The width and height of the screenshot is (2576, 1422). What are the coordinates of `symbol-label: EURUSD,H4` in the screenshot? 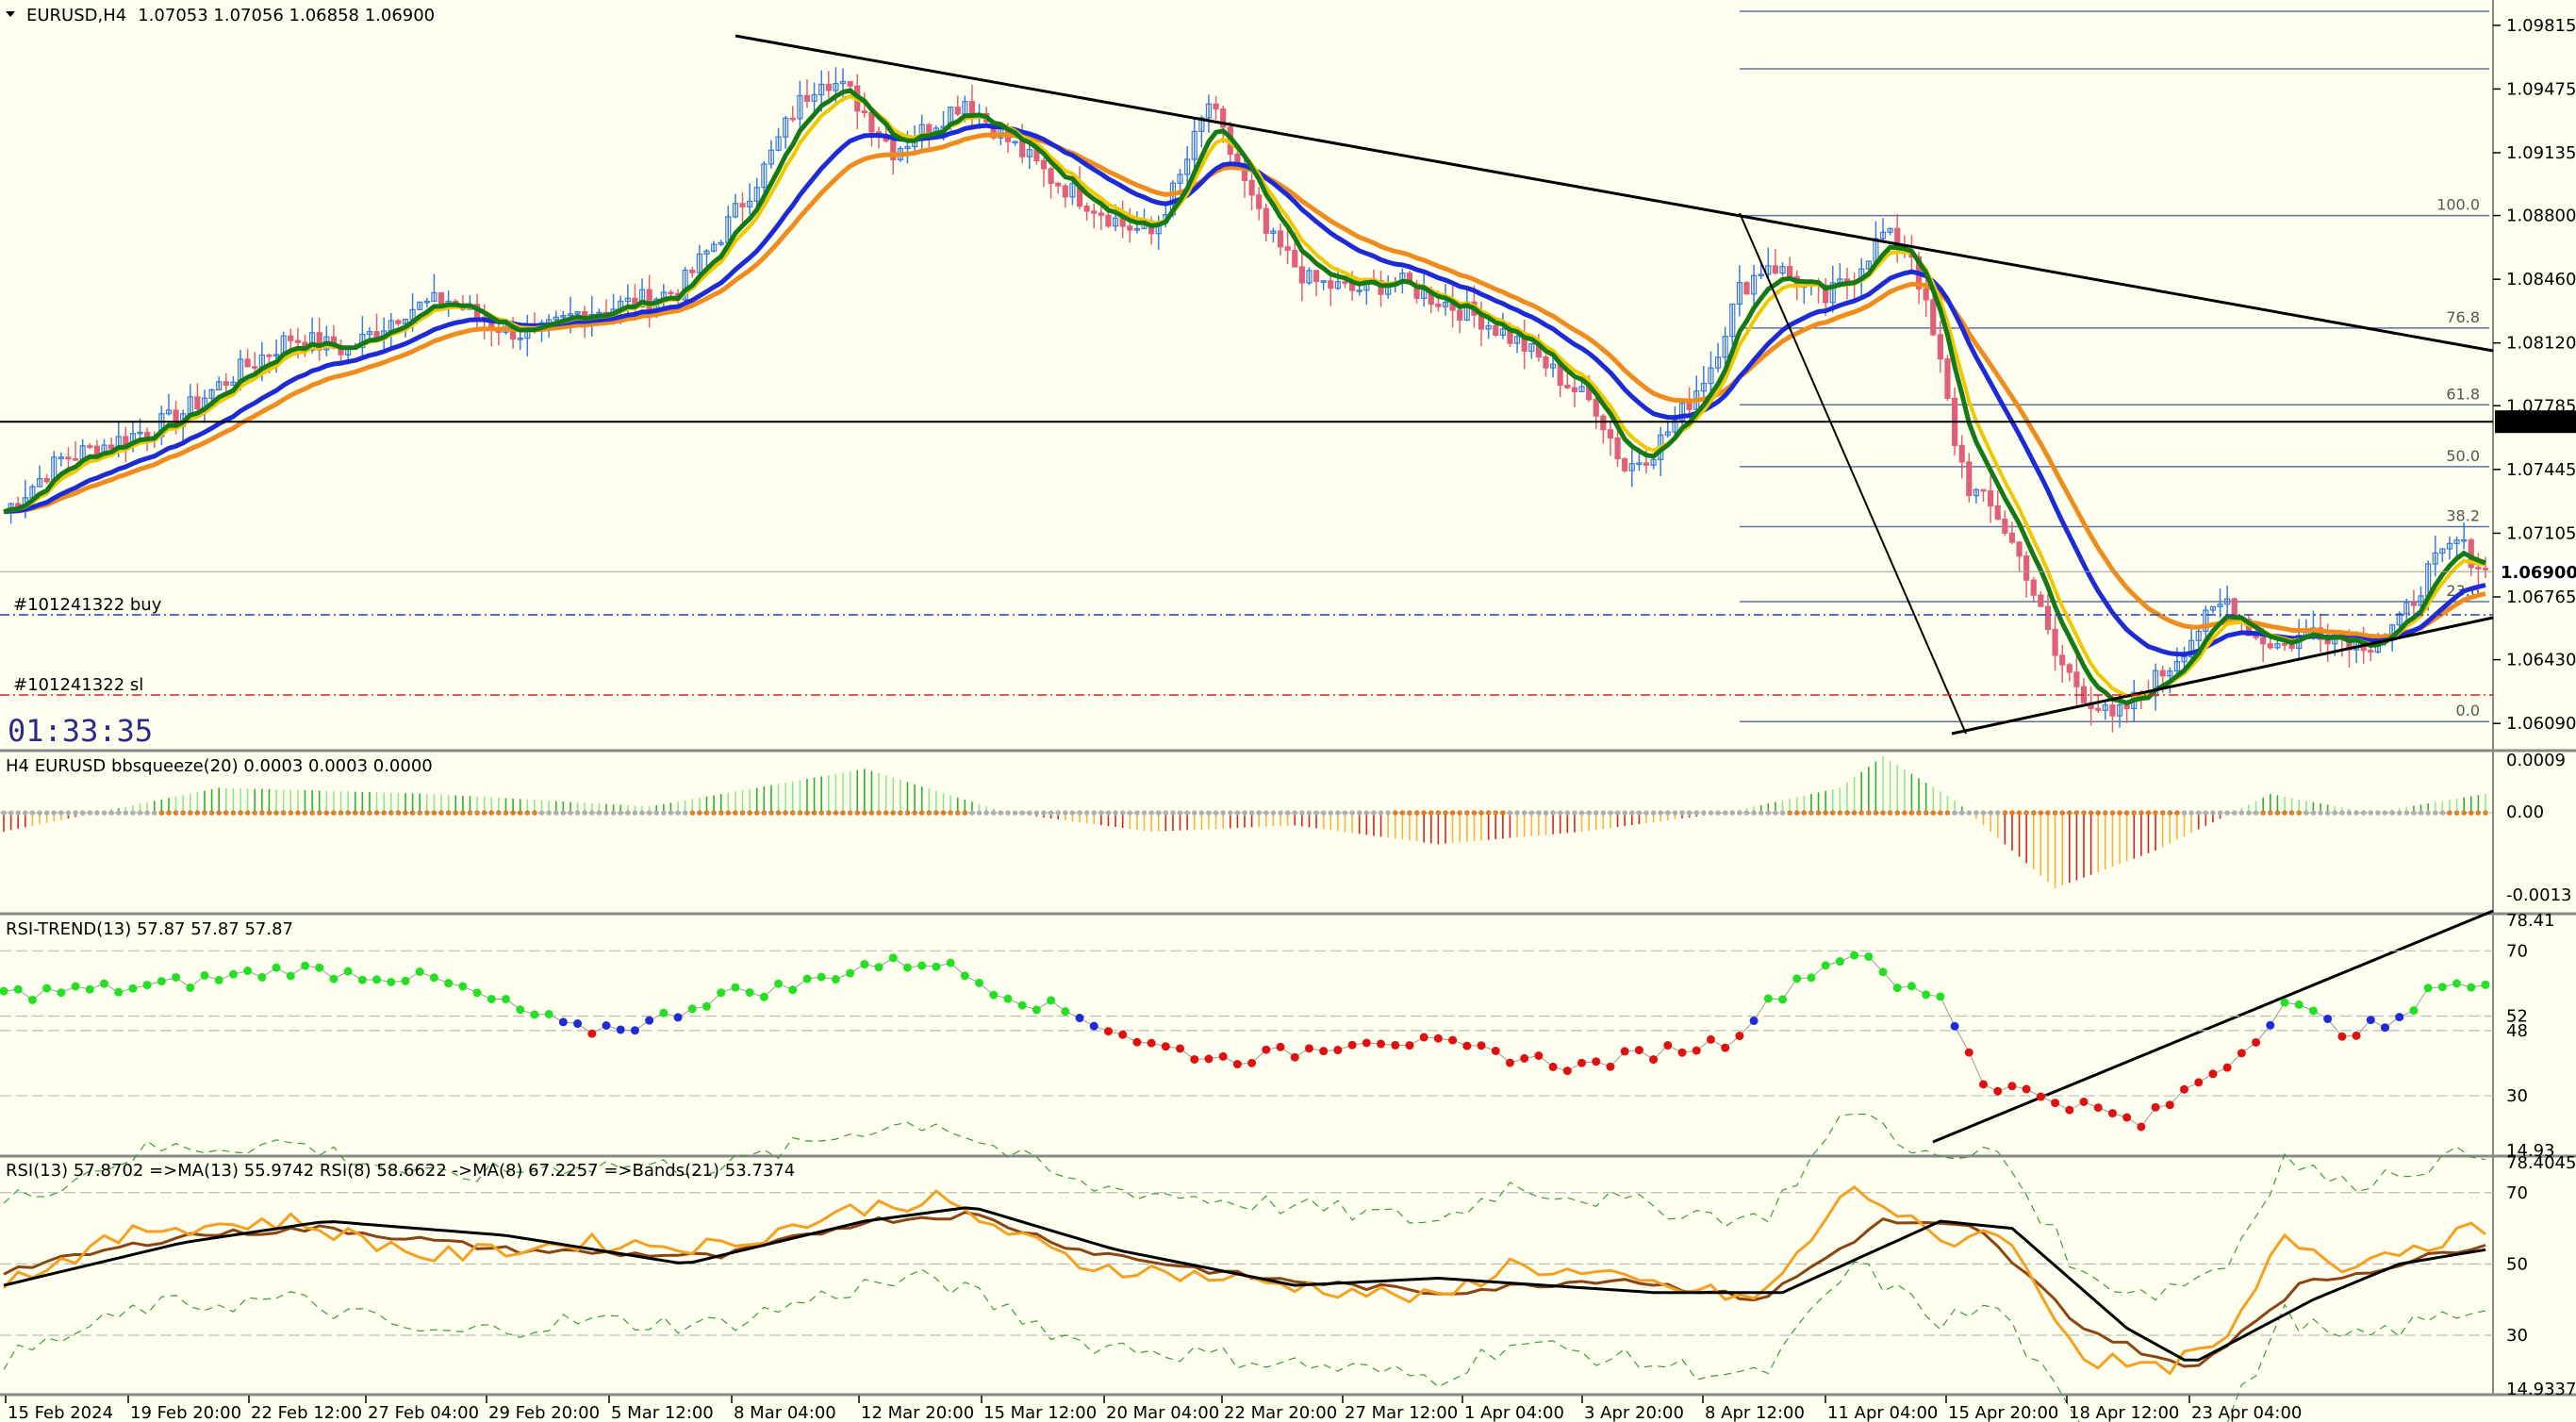 It's located at (76, 15).